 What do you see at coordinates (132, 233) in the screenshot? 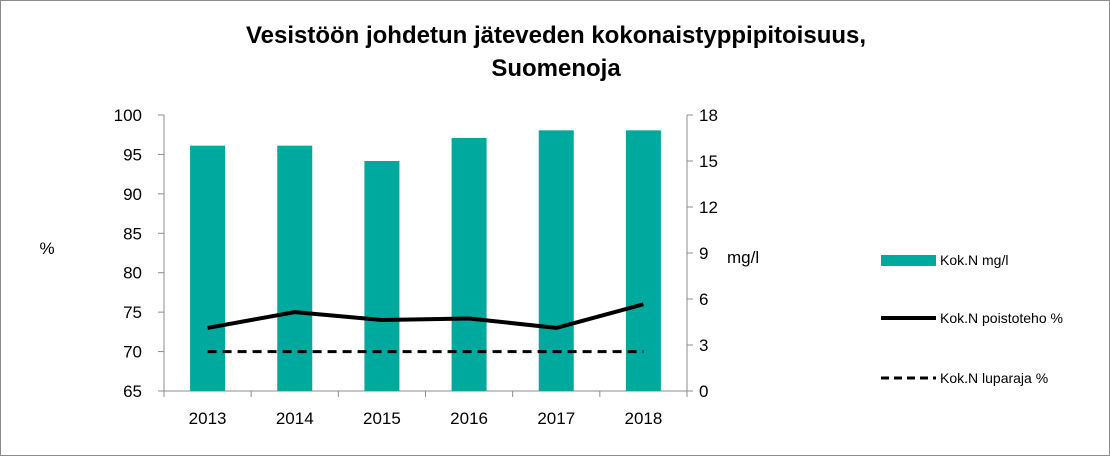
I see `left-axis-tick-label: 85` at bounding box center [132, 233].